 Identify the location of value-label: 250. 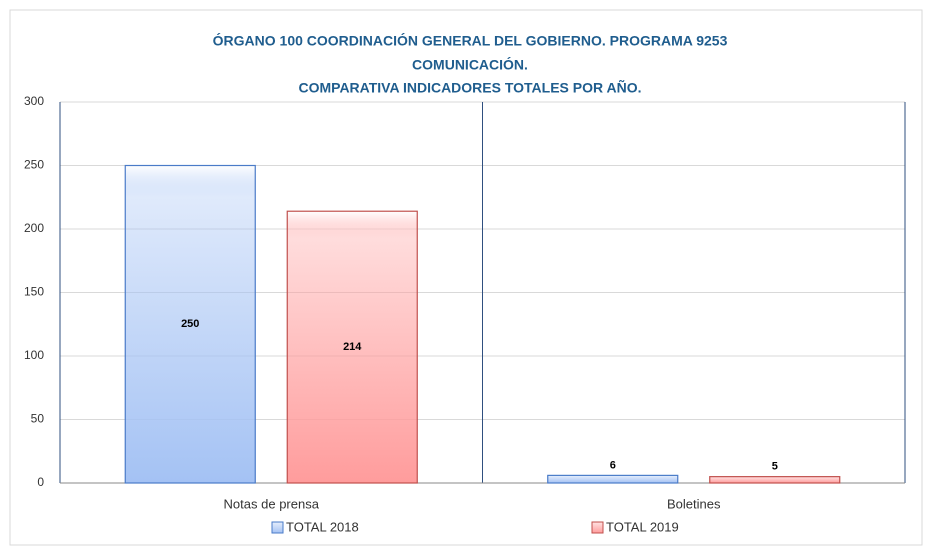
(190, 324).